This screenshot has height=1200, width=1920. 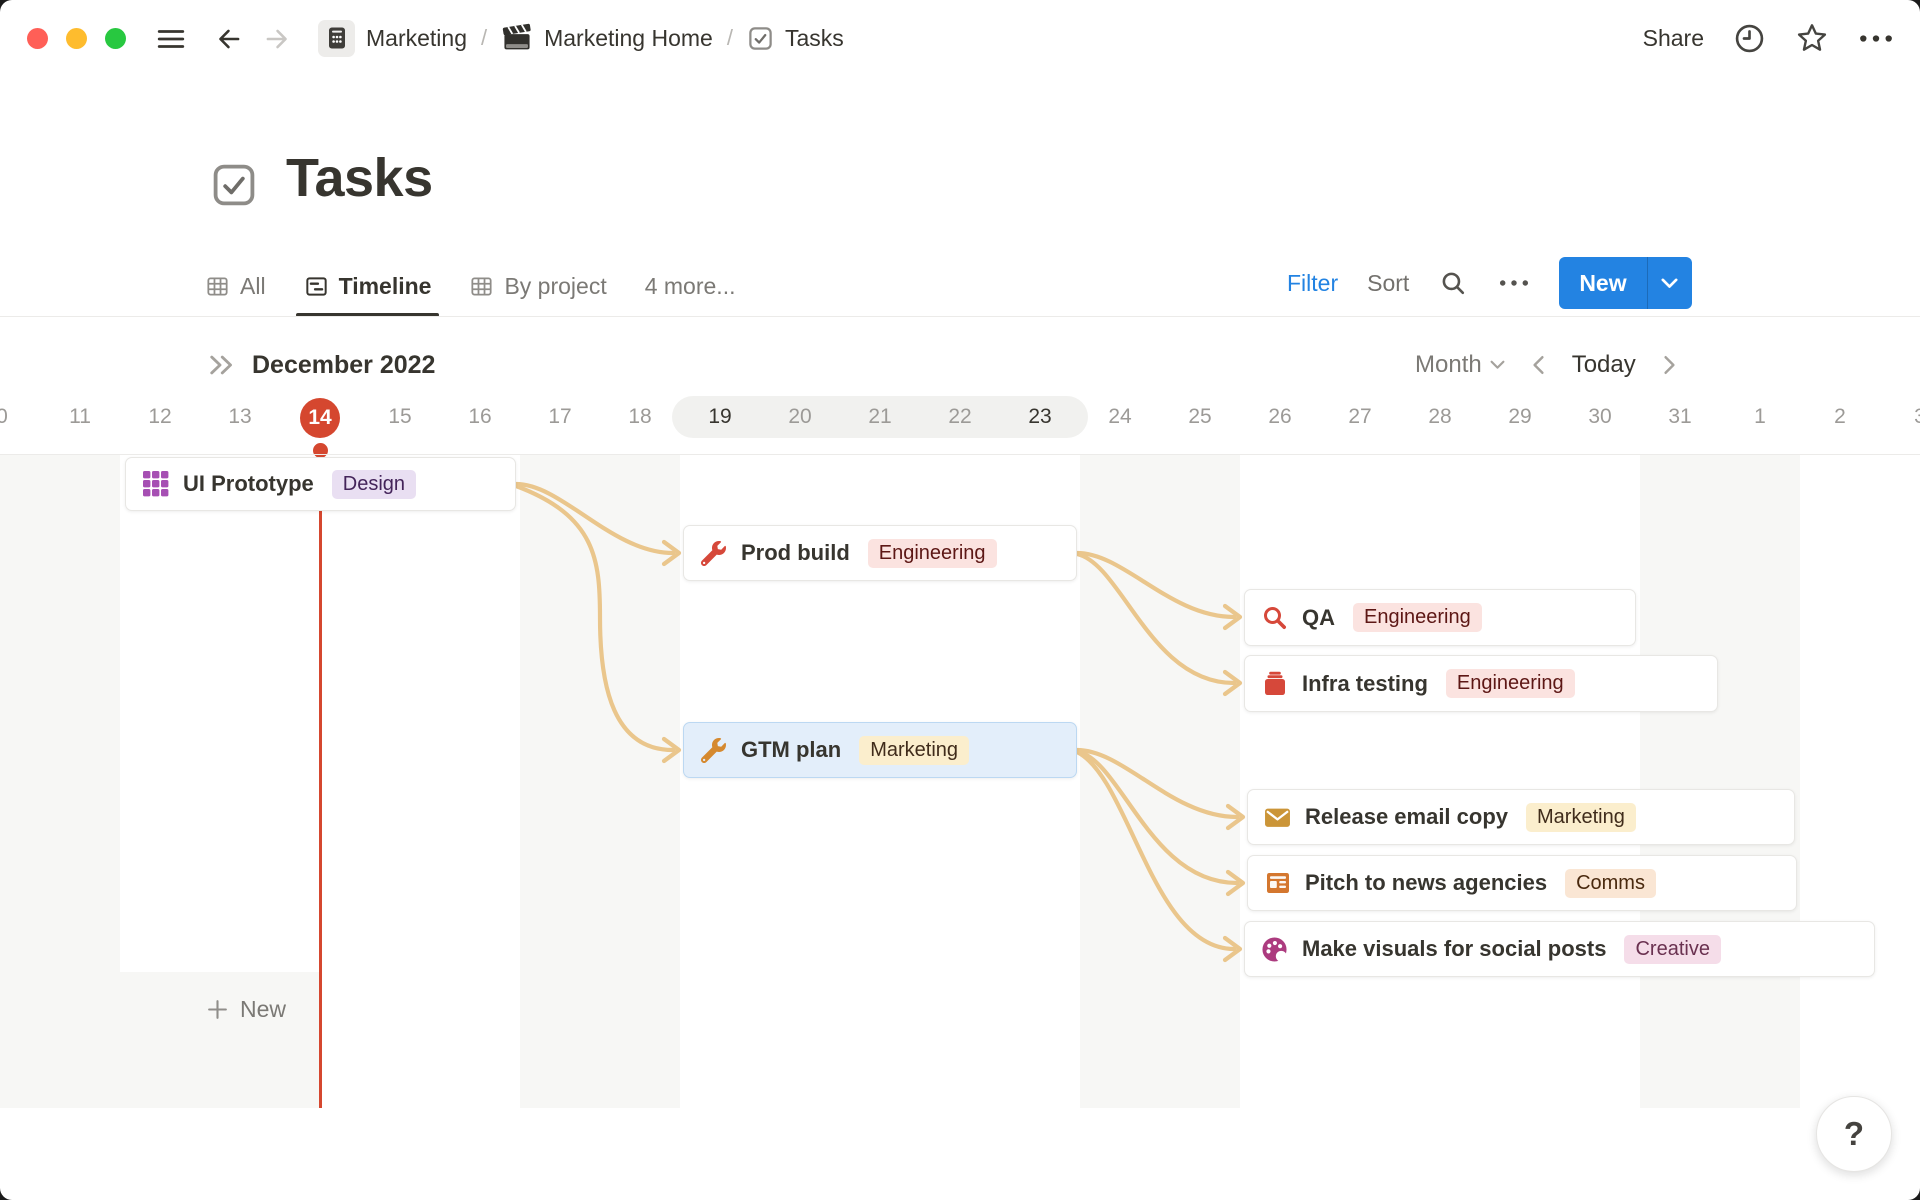 What do you see at coordinates (171, 39) in the screenshot?
I see `sidebar-menu-icon` at bounding box center [171, 39].